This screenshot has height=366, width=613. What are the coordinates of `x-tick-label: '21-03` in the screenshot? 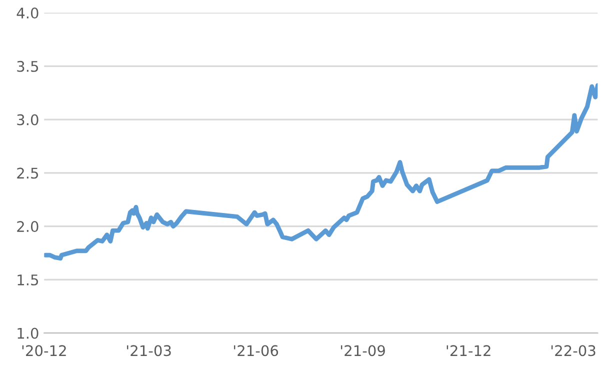 It's located at (149, 350).